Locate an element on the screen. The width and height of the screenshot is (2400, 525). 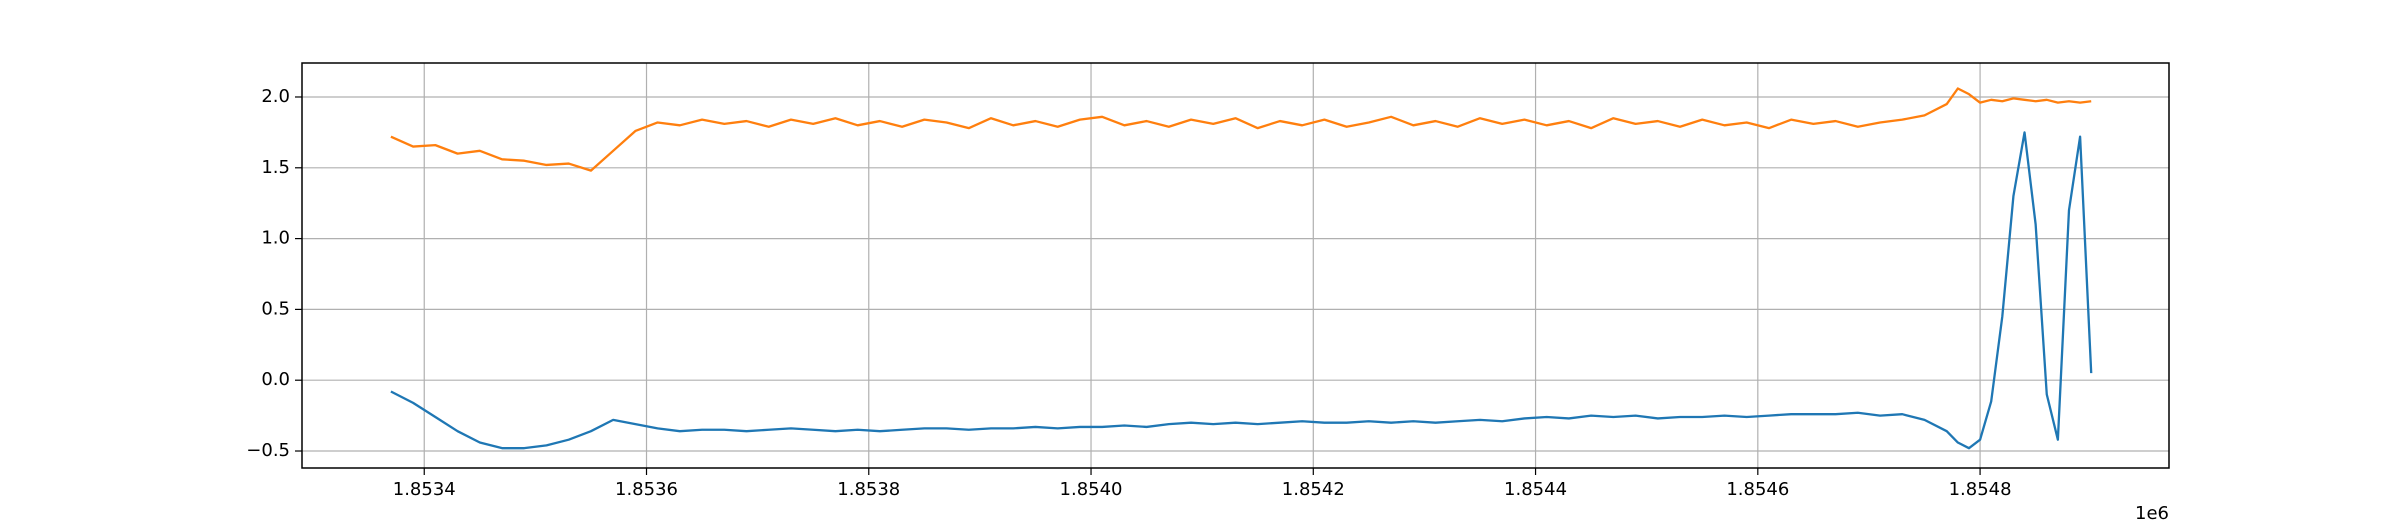
y-tick-label: −0.5 is located at coordinates (268, 450).